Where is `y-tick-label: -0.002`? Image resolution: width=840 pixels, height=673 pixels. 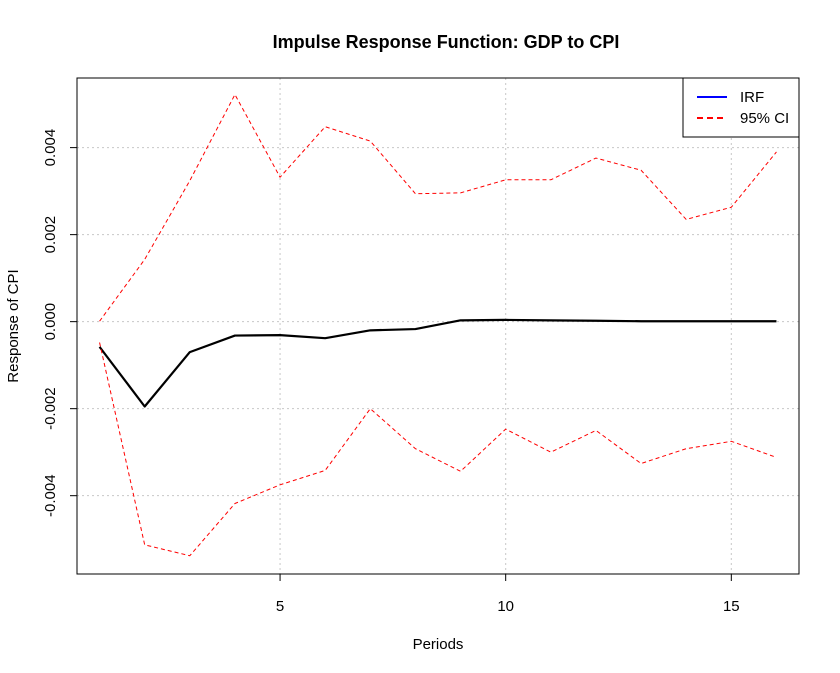 y-tick-label: -0.002 is located at coordinates (50, 408).